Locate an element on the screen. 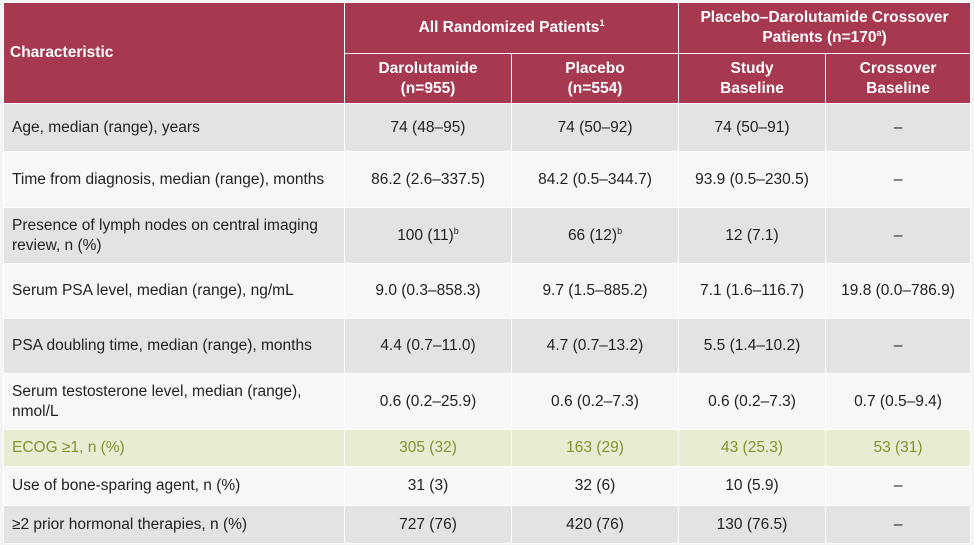 Image resolution: width=974 pixels, height=545 pixels. row-label: Serum PSA level, median (range), ng/mL is located at coordinates (174, 291).